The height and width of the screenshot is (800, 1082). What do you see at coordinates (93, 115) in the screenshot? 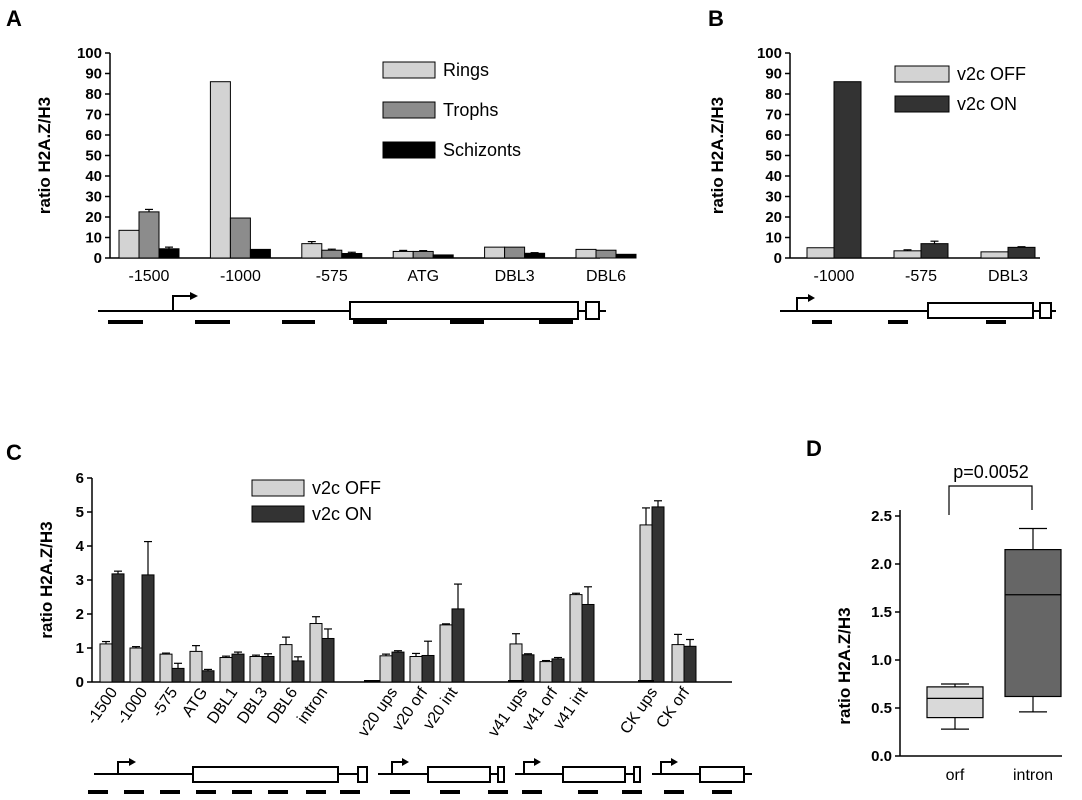
I see `y-tick-label: 70` at bounding box center [93, 115].